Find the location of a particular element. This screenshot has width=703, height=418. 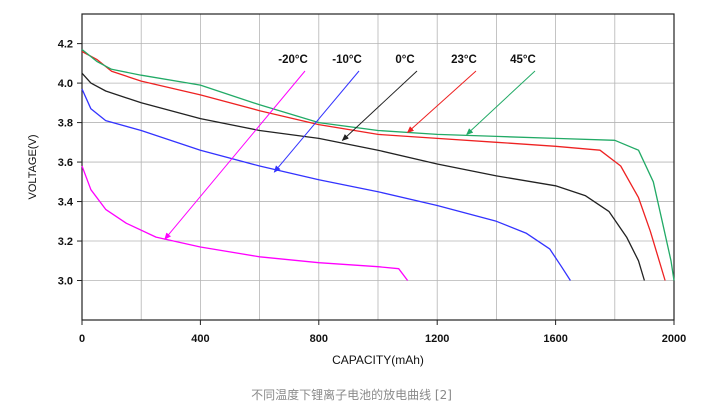

x-axis-label: CAPACITY(mAh) is located at coordinates (378, 360).